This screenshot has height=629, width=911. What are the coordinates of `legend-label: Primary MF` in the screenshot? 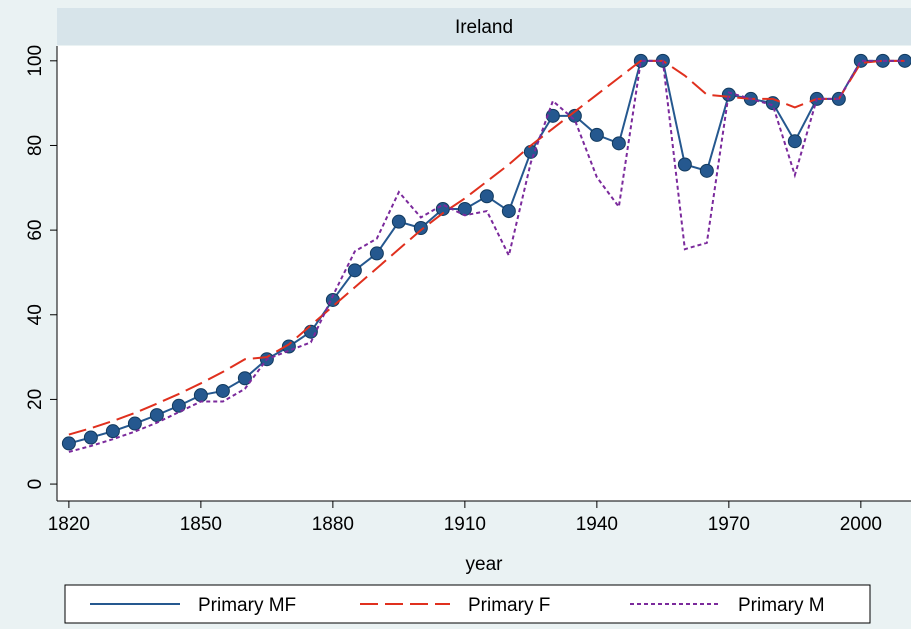 It's located at (247, 605).